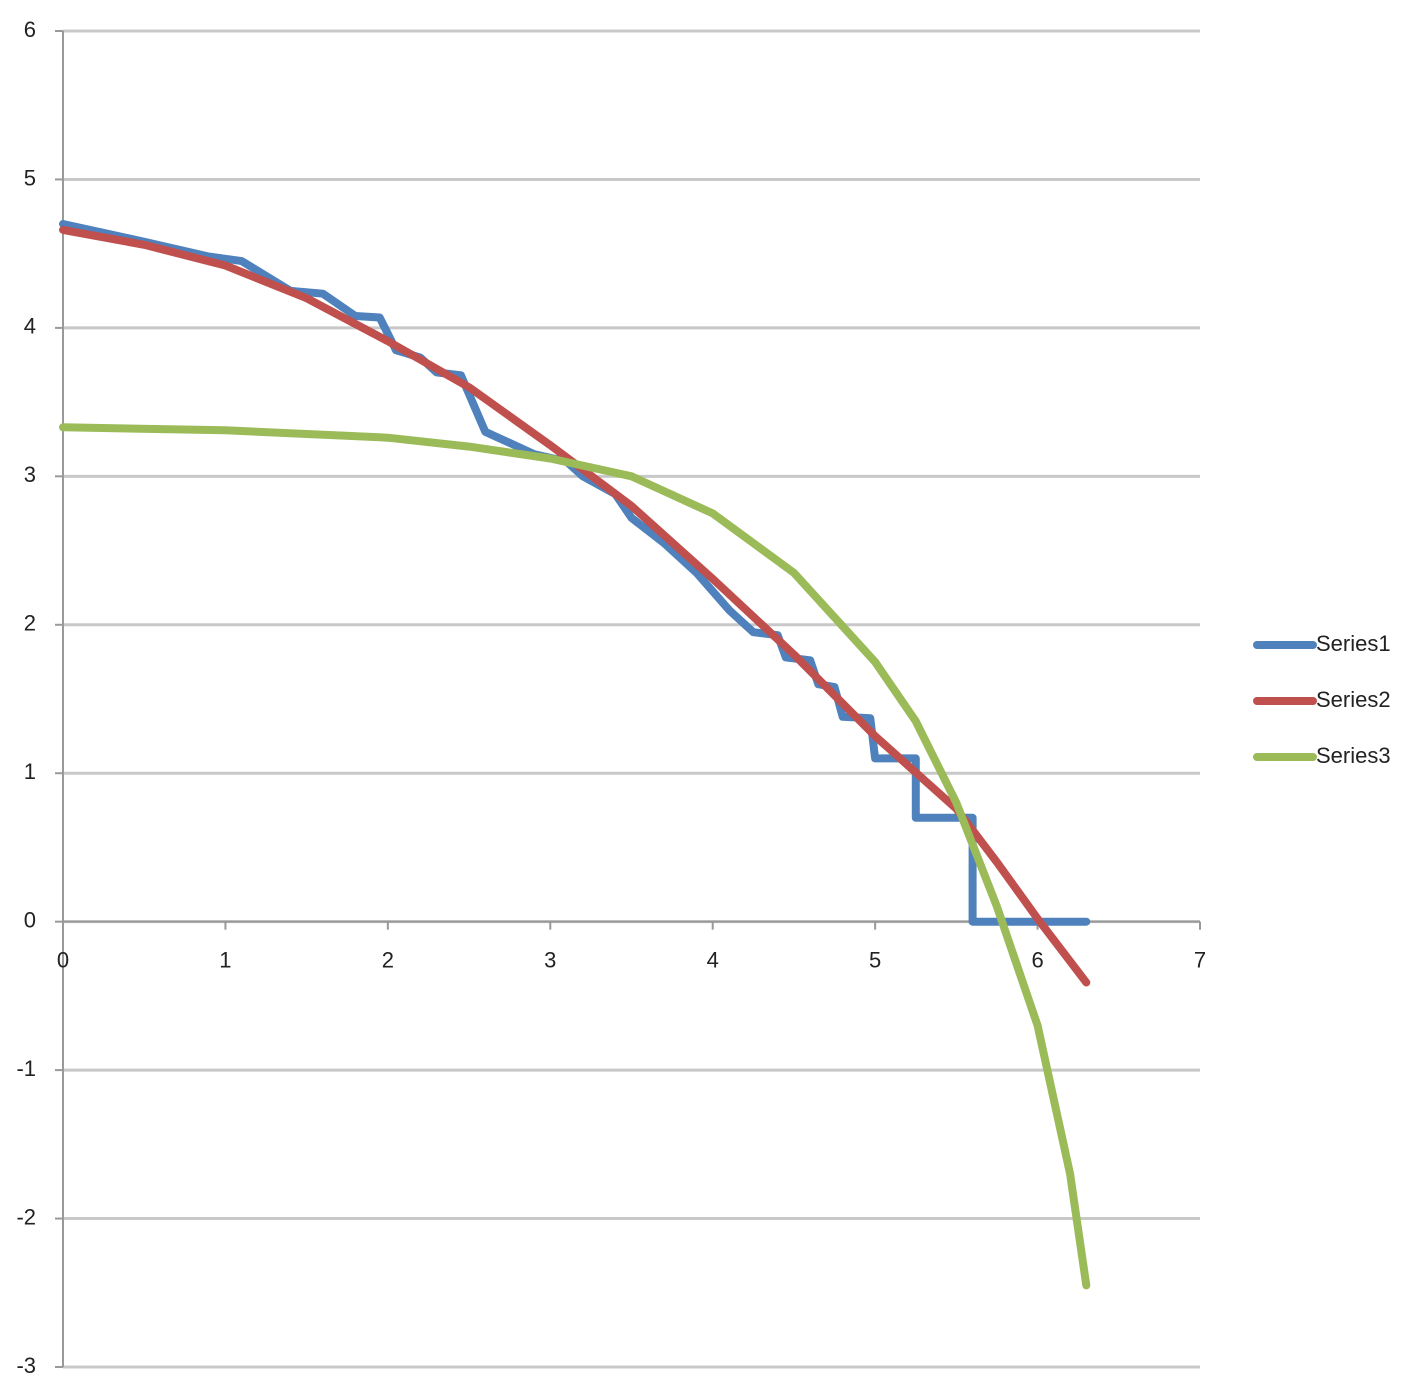  What do you see at coordinates (30, 771) in the screenshot?
I see `y-tick-label: 1` at bounding box center [30, 771].